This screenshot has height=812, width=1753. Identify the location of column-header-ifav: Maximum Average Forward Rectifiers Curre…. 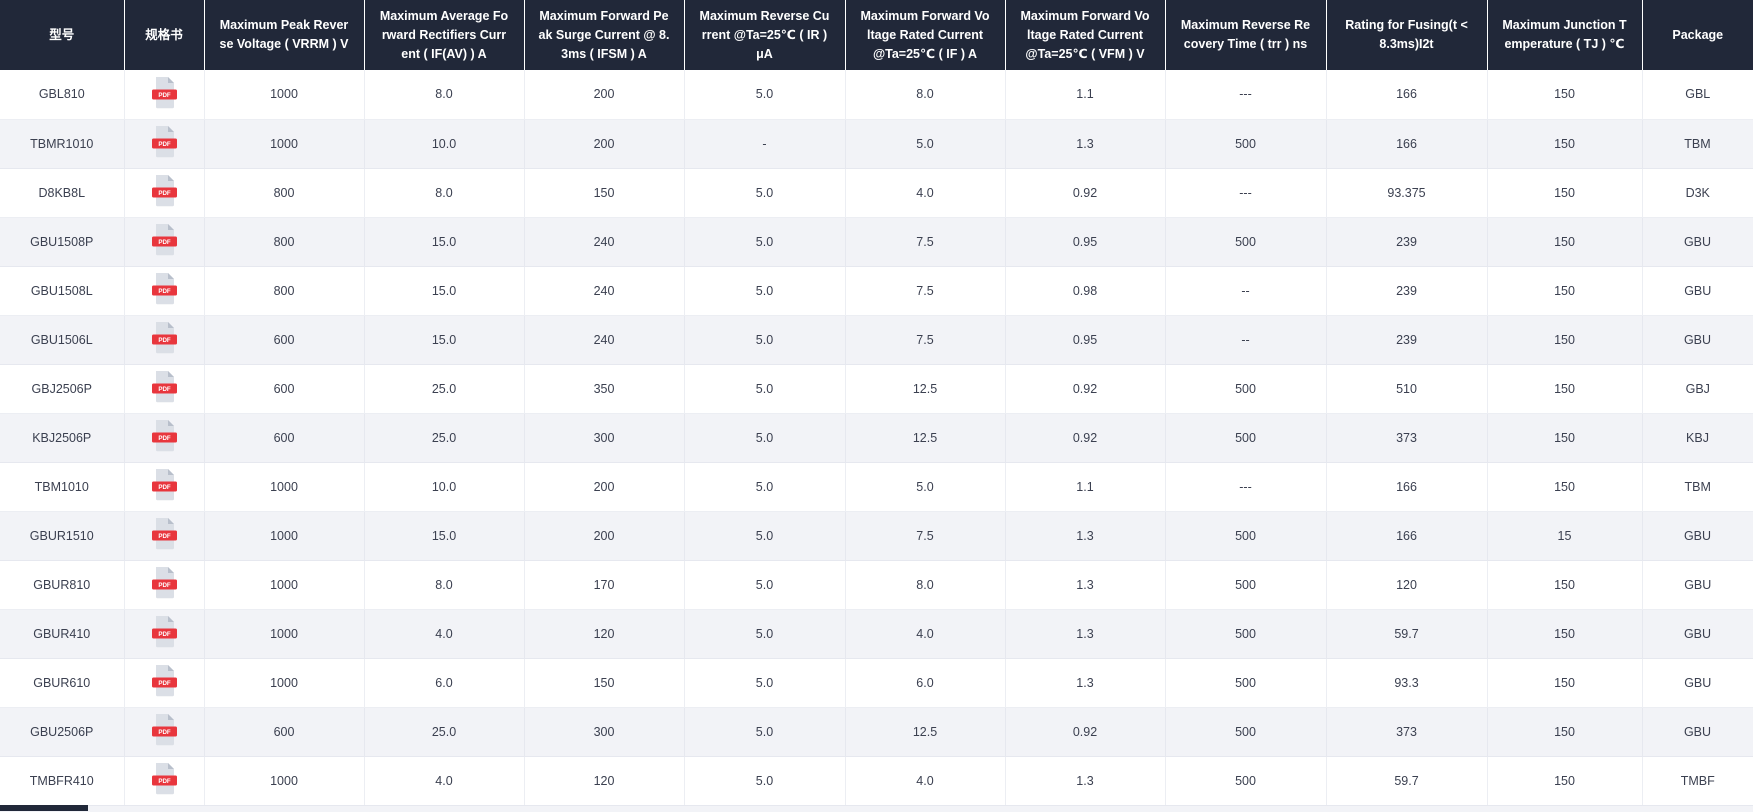
(444, 35).